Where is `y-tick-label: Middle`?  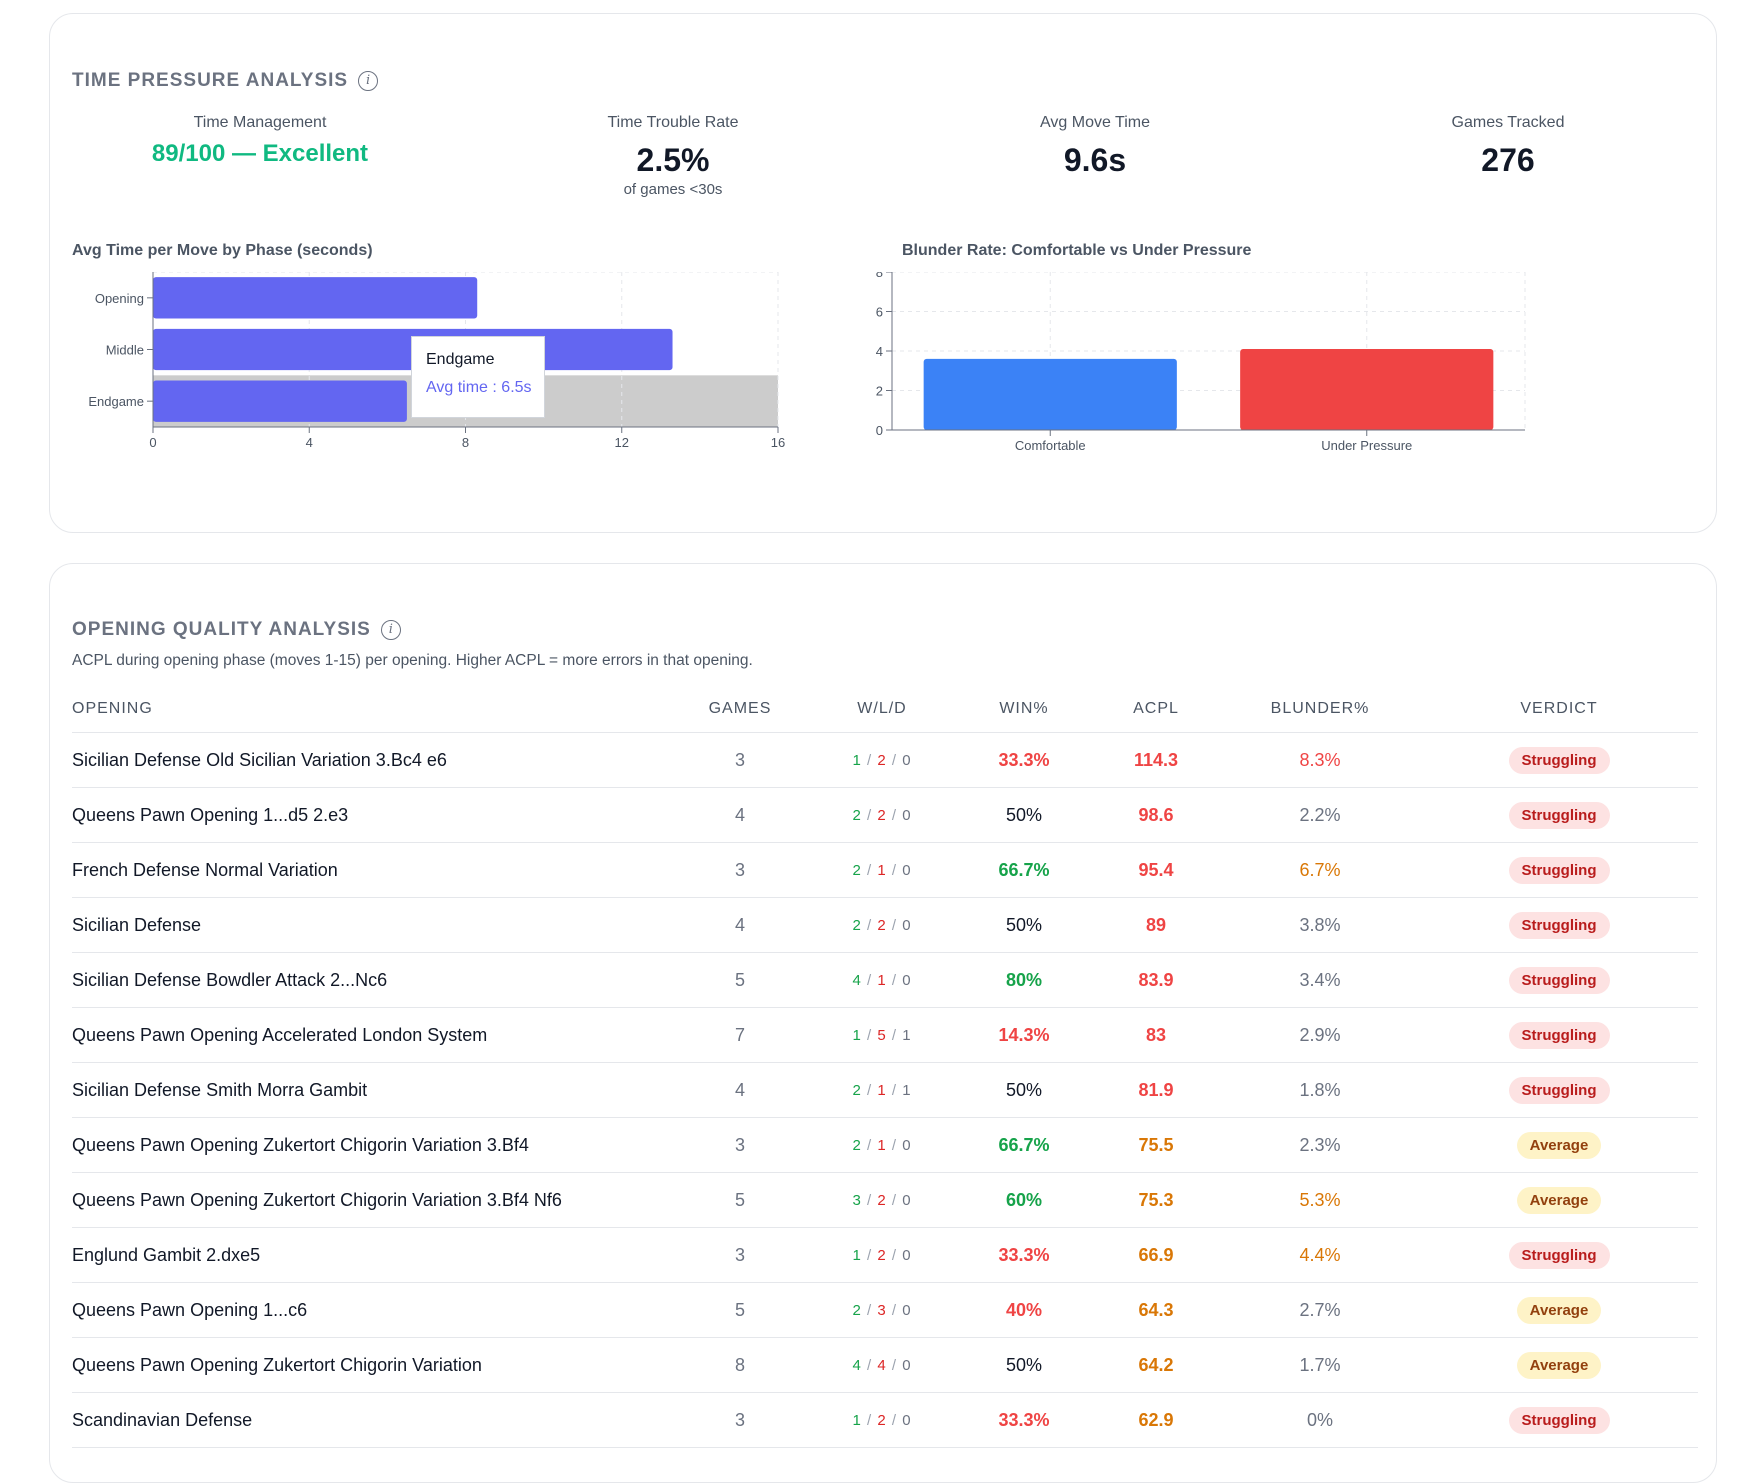 y-tick-label: Middle is located at coordinates (125, 350).